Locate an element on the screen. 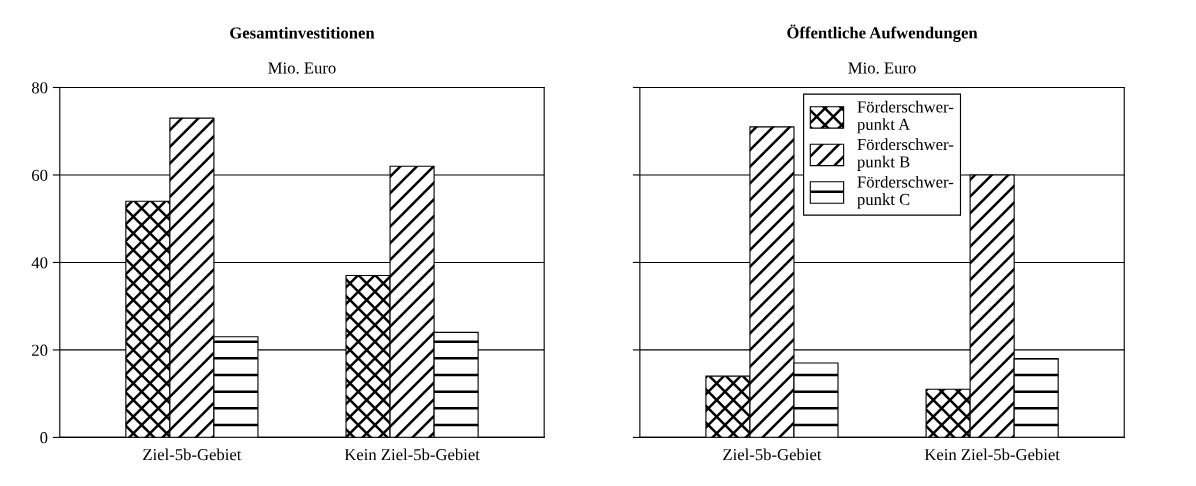 The height and width of the screenshot is (486, 1196). chart-title: Öffentliche Aufwendungen is located at coordinates (882, 33).